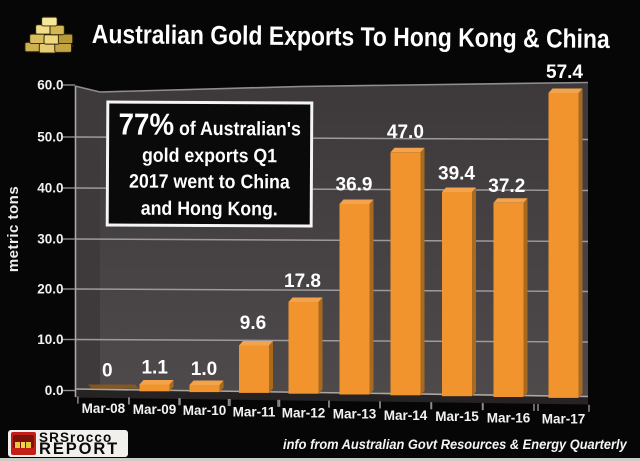  What do you see at coordinates (509, 417) in the screenshot?
I see `svg-text: Mar-16` at bounding box center [509, 417].